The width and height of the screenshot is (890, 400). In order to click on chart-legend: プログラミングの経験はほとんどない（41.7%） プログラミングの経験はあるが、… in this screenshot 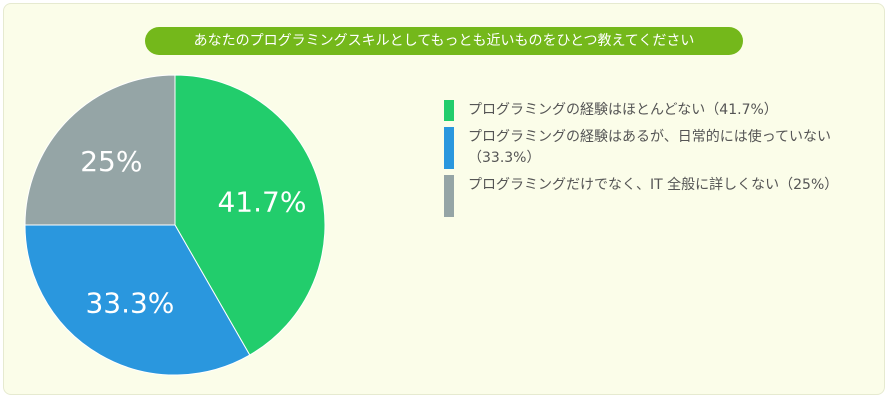, I will do `click(644, 161)`.